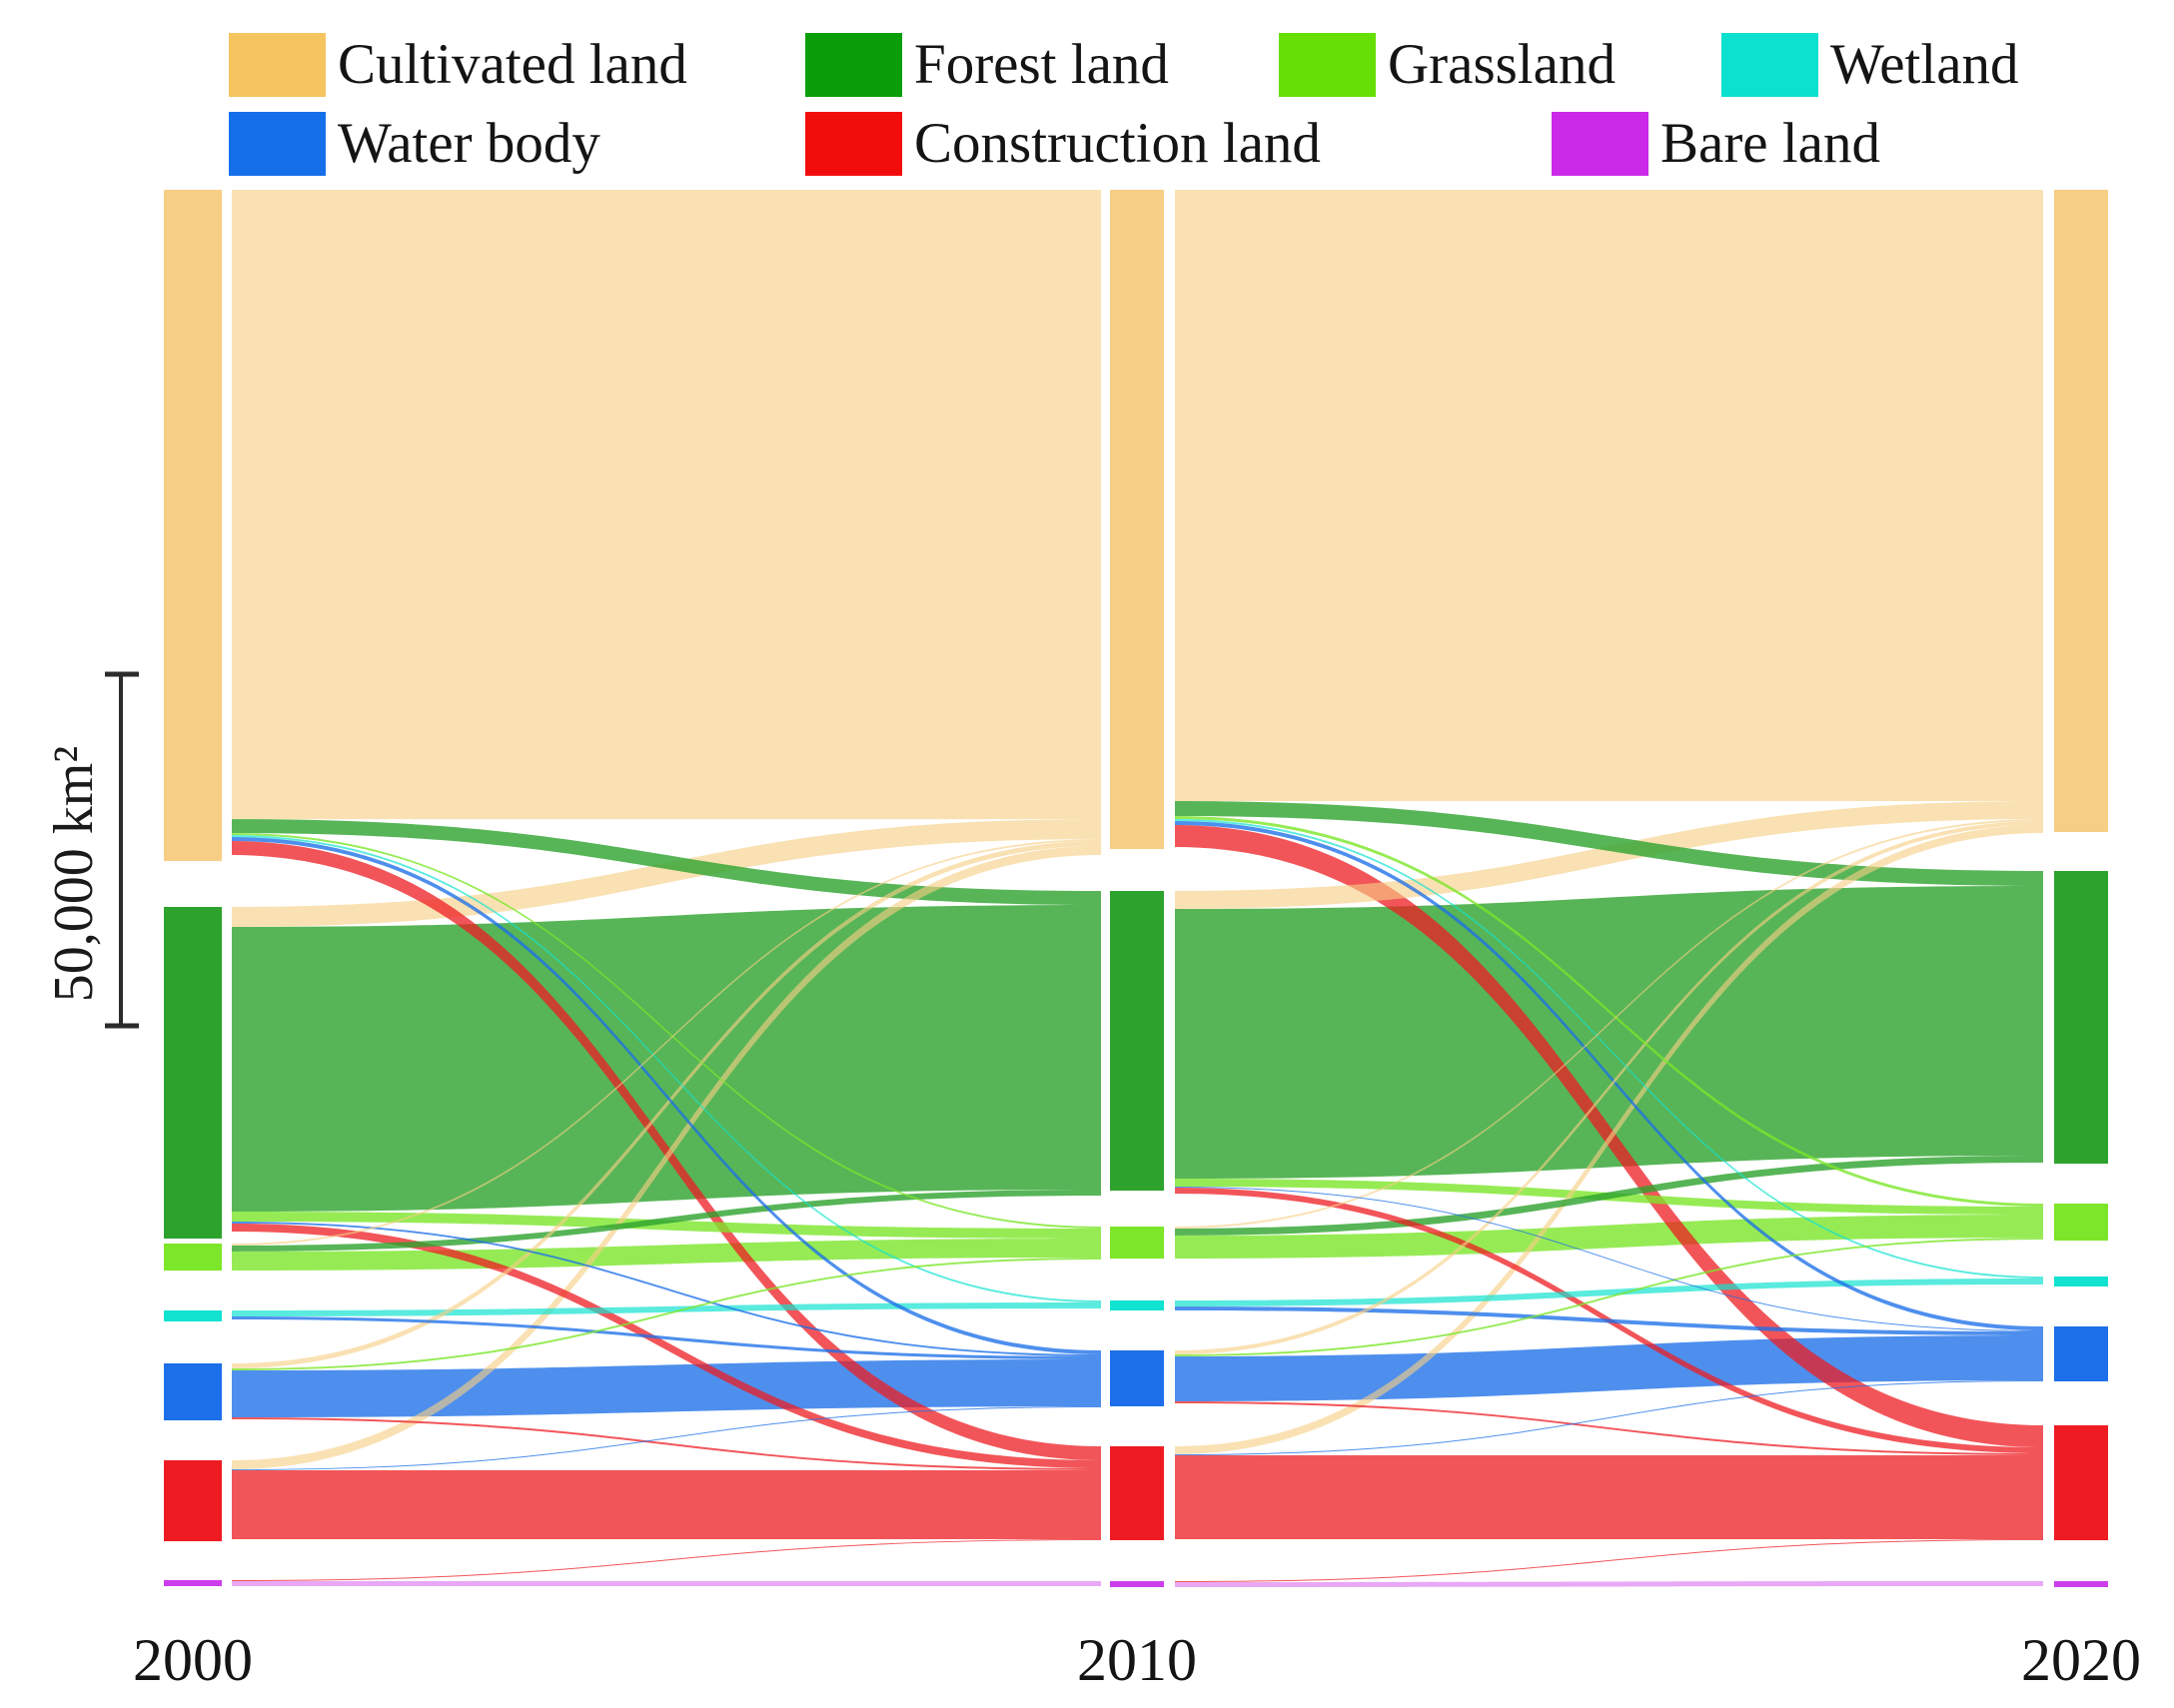 This screenshot has height=1708, width=2174. Describe the element at coordinates (2081, 1281) in the screenshot. I see `node-2020-wetland` at that location.